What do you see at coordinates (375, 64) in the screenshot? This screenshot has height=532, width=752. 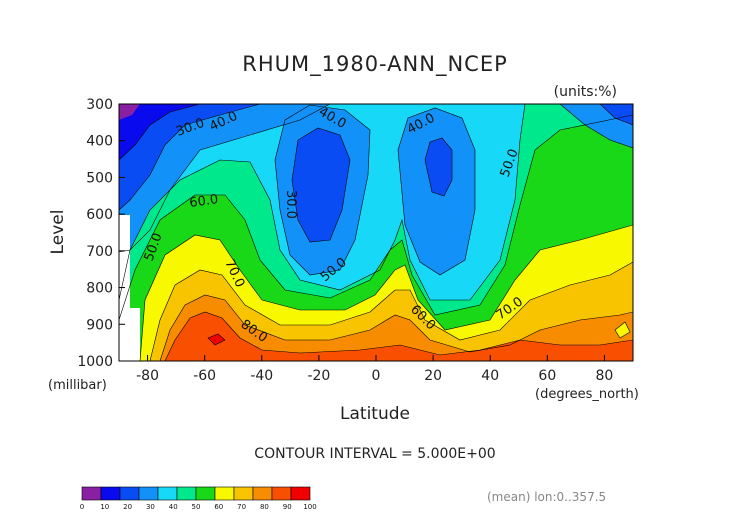 I see `chart-title: RHUM_1980-ANN_NCEP` at bounding box center [375, 64].